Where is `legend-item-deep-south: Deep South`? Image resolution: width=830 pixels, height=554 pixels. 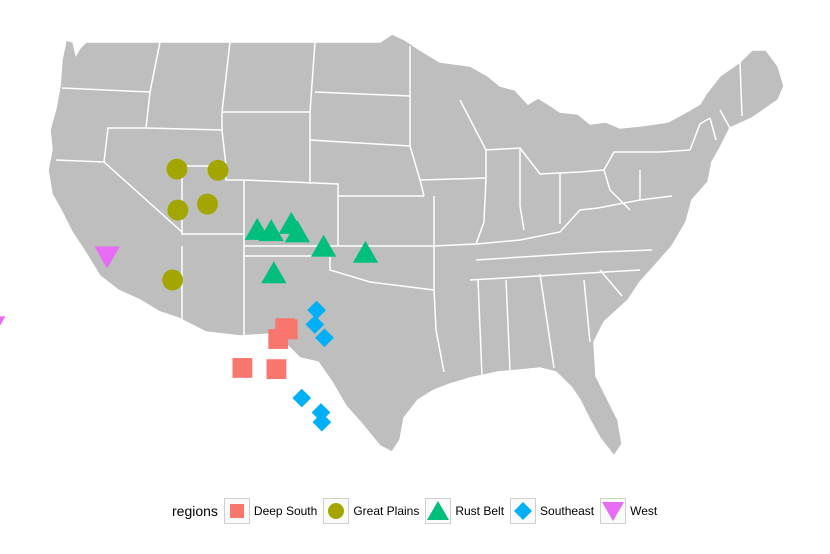 legend-item-deep-south: Deep South is located at coordinates (271, 511).